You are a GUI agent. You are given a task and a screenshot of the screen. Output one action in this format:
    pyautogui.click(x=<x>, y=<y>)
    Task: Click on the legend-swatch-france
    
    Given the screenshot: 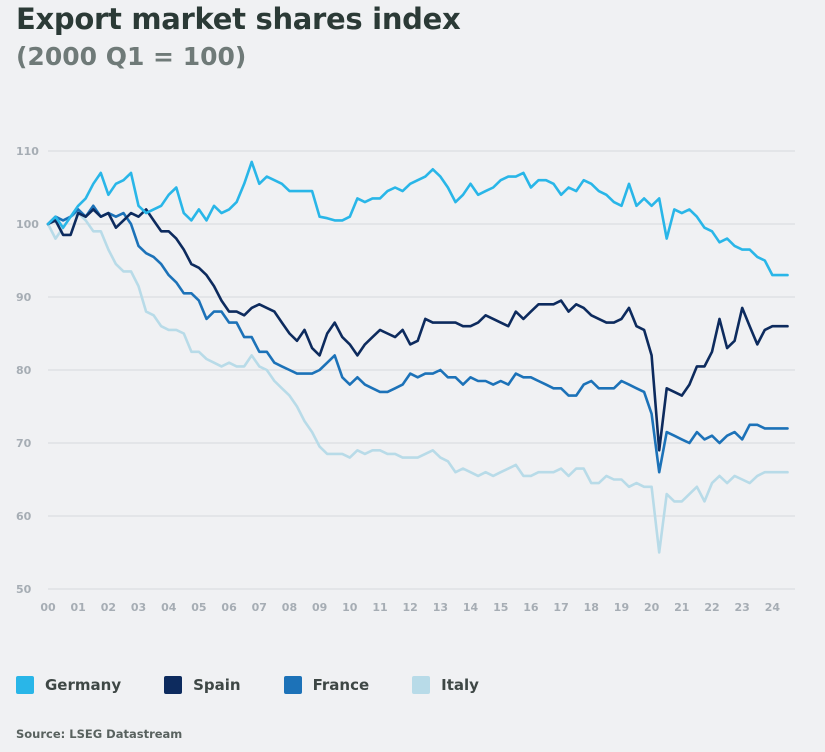 What is the action you would take?
    pyautogui.click(x=292, y=685)
    